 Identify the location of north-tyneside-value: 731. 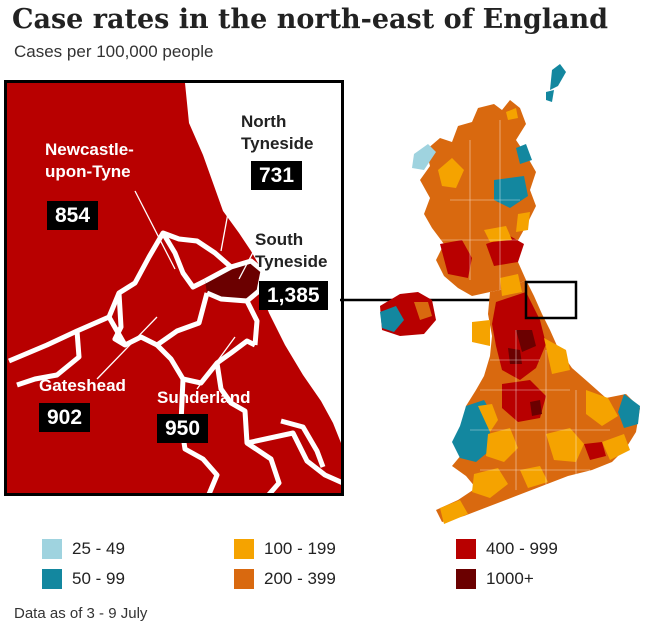
(277, 175).